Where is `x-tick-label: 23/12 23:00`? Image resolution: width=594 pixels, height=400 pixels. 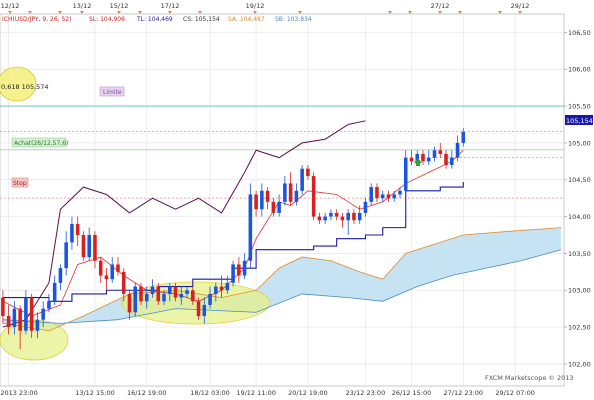 x-tick-label: 23/12 23:00 is located at coordinates (366, 393).